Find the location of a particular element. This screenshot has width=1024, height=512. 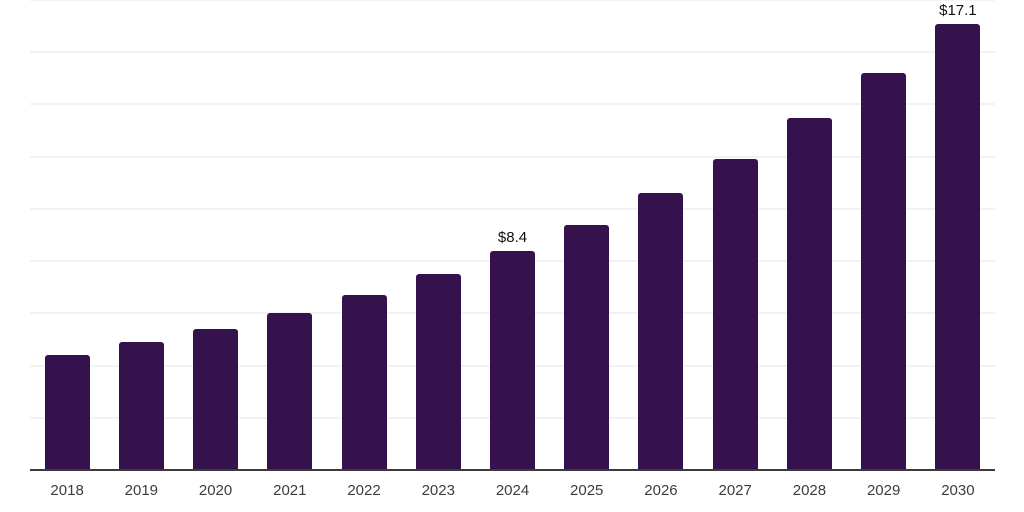

x-tick-2020: 2020 is located at coordinates (215, 490).